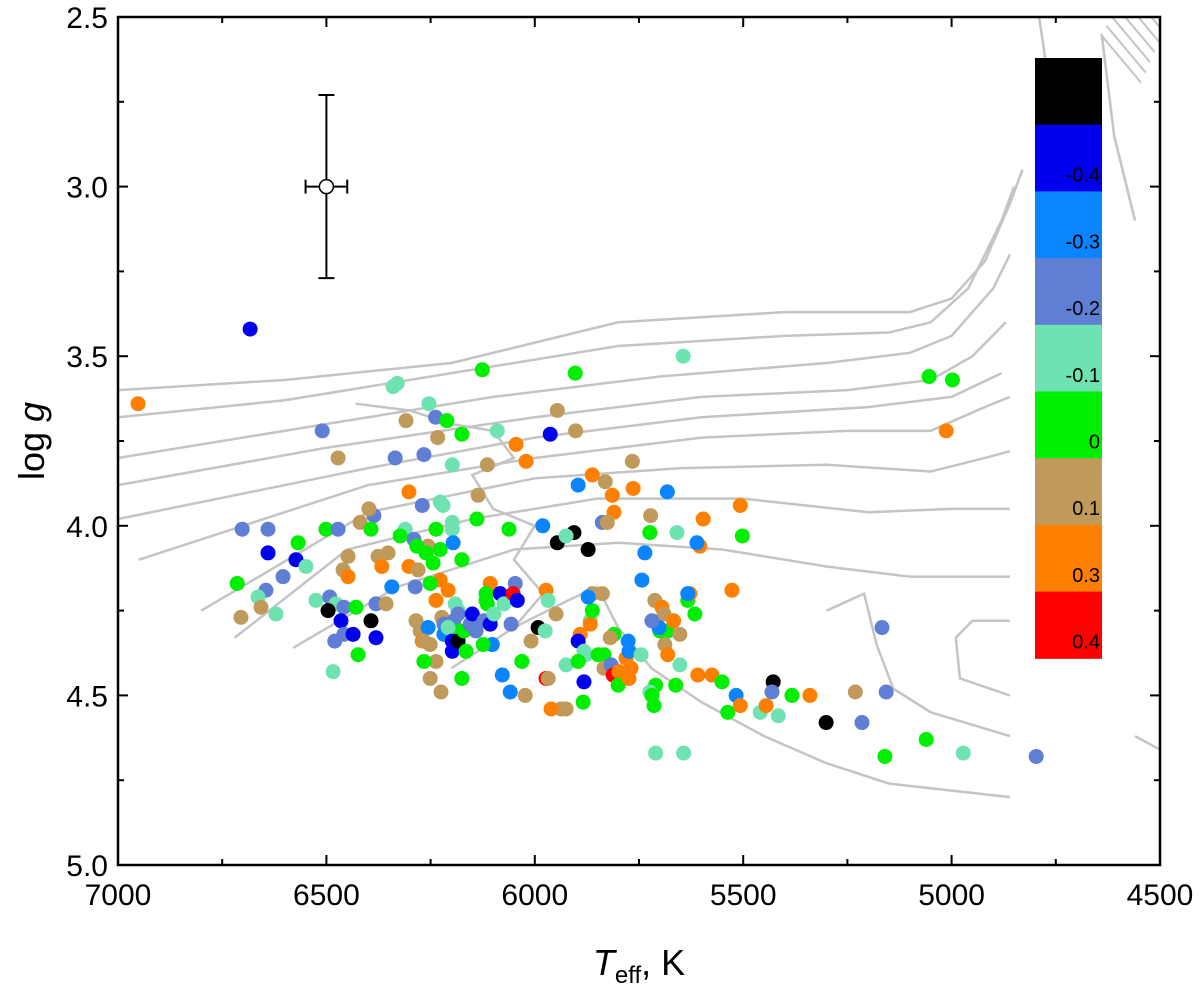  I want to click on colorbar-label: 0.4, so click(1086, 643).